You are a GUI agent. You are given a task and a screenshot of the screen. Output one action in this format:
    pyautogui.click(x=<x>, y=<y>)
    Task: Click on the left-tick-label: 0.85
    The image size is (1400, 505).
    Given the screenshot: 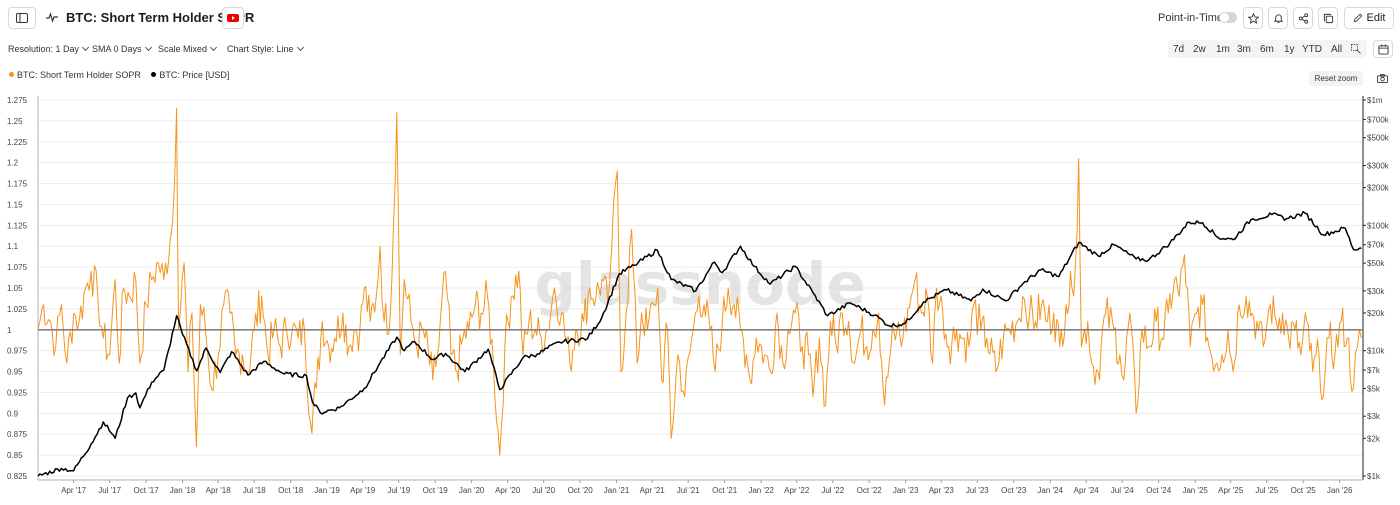 What is the action you would take?
    pyautogui.click(x=15, y=455)
    